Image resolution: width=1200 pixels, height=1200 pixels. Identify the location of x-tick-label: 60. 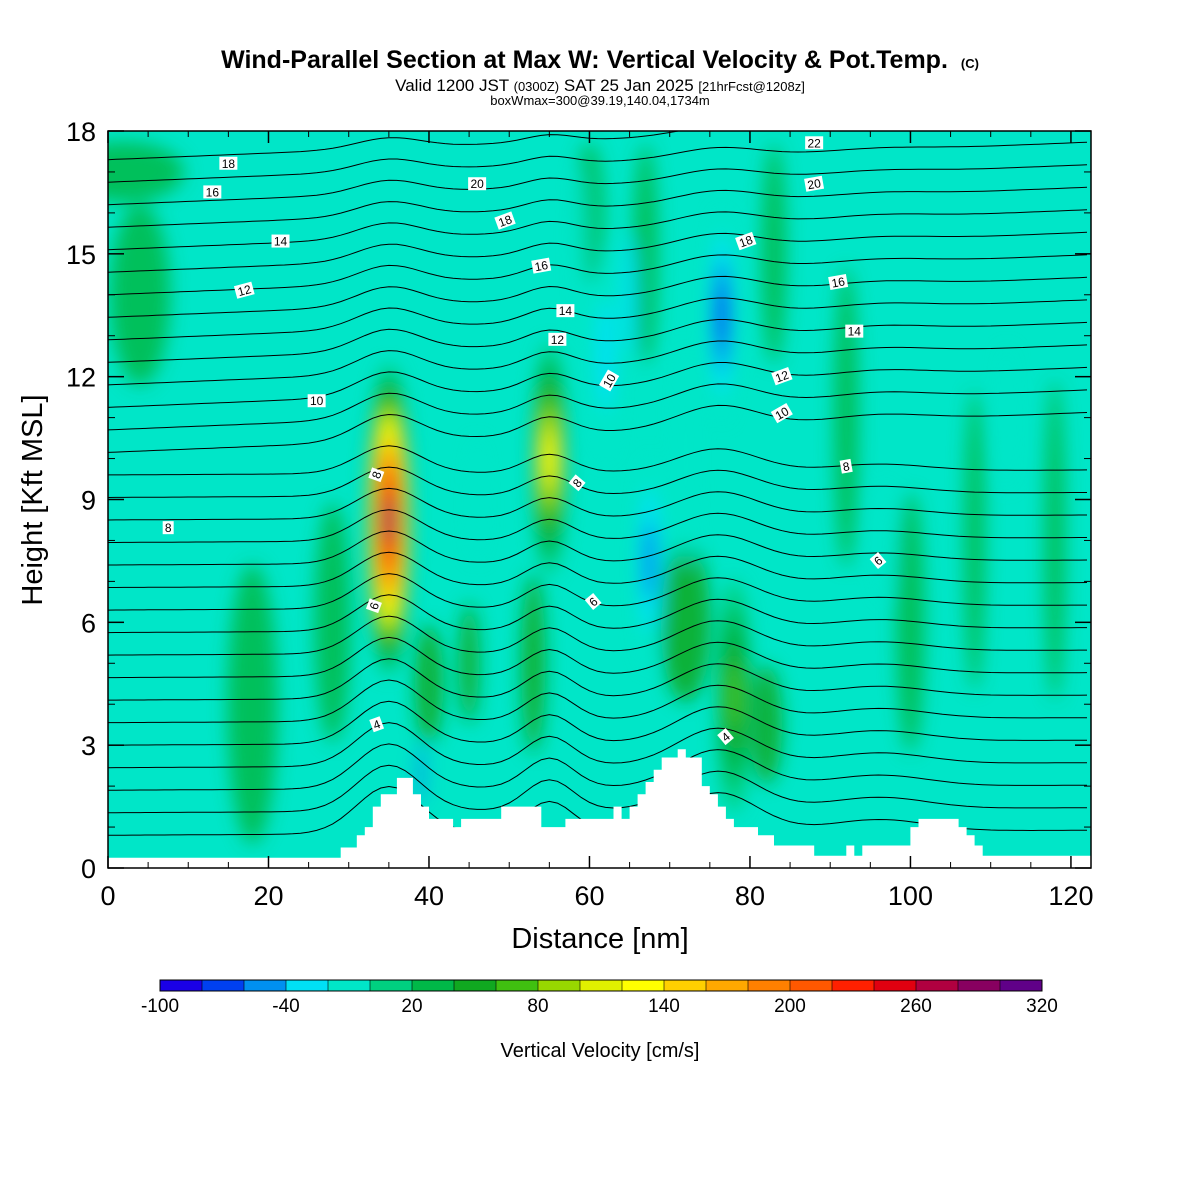
(589, 896).